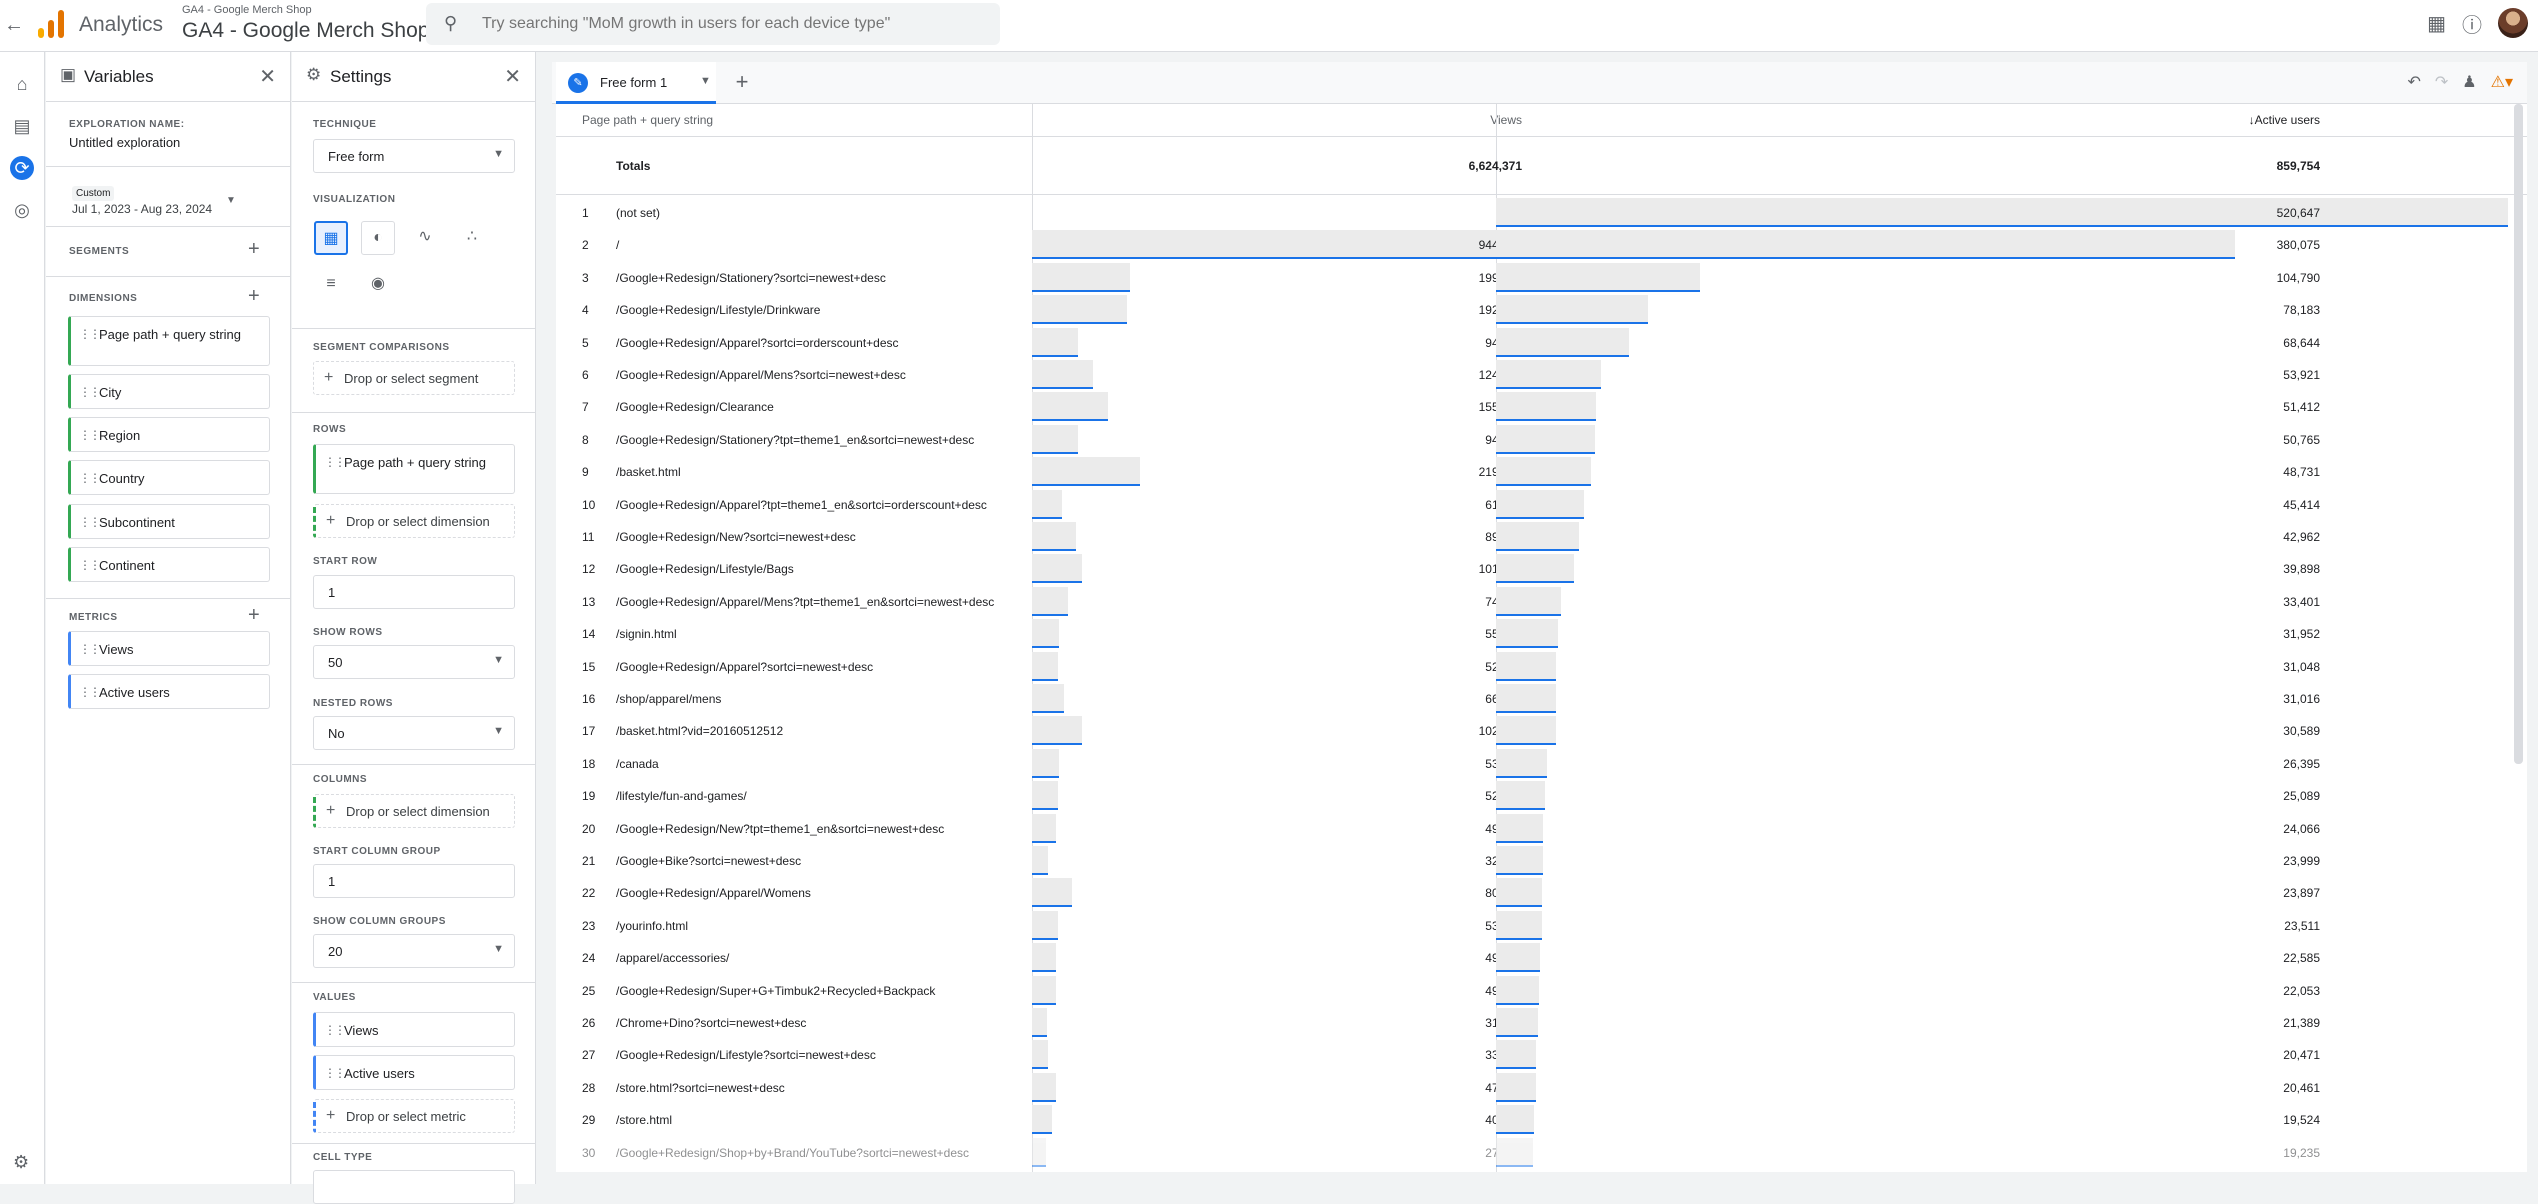  What do you see at coordinates (652, 925) in the screenshot?
I see `page-path-cell: /yourinfo.html` at bounding box center [652, 925].